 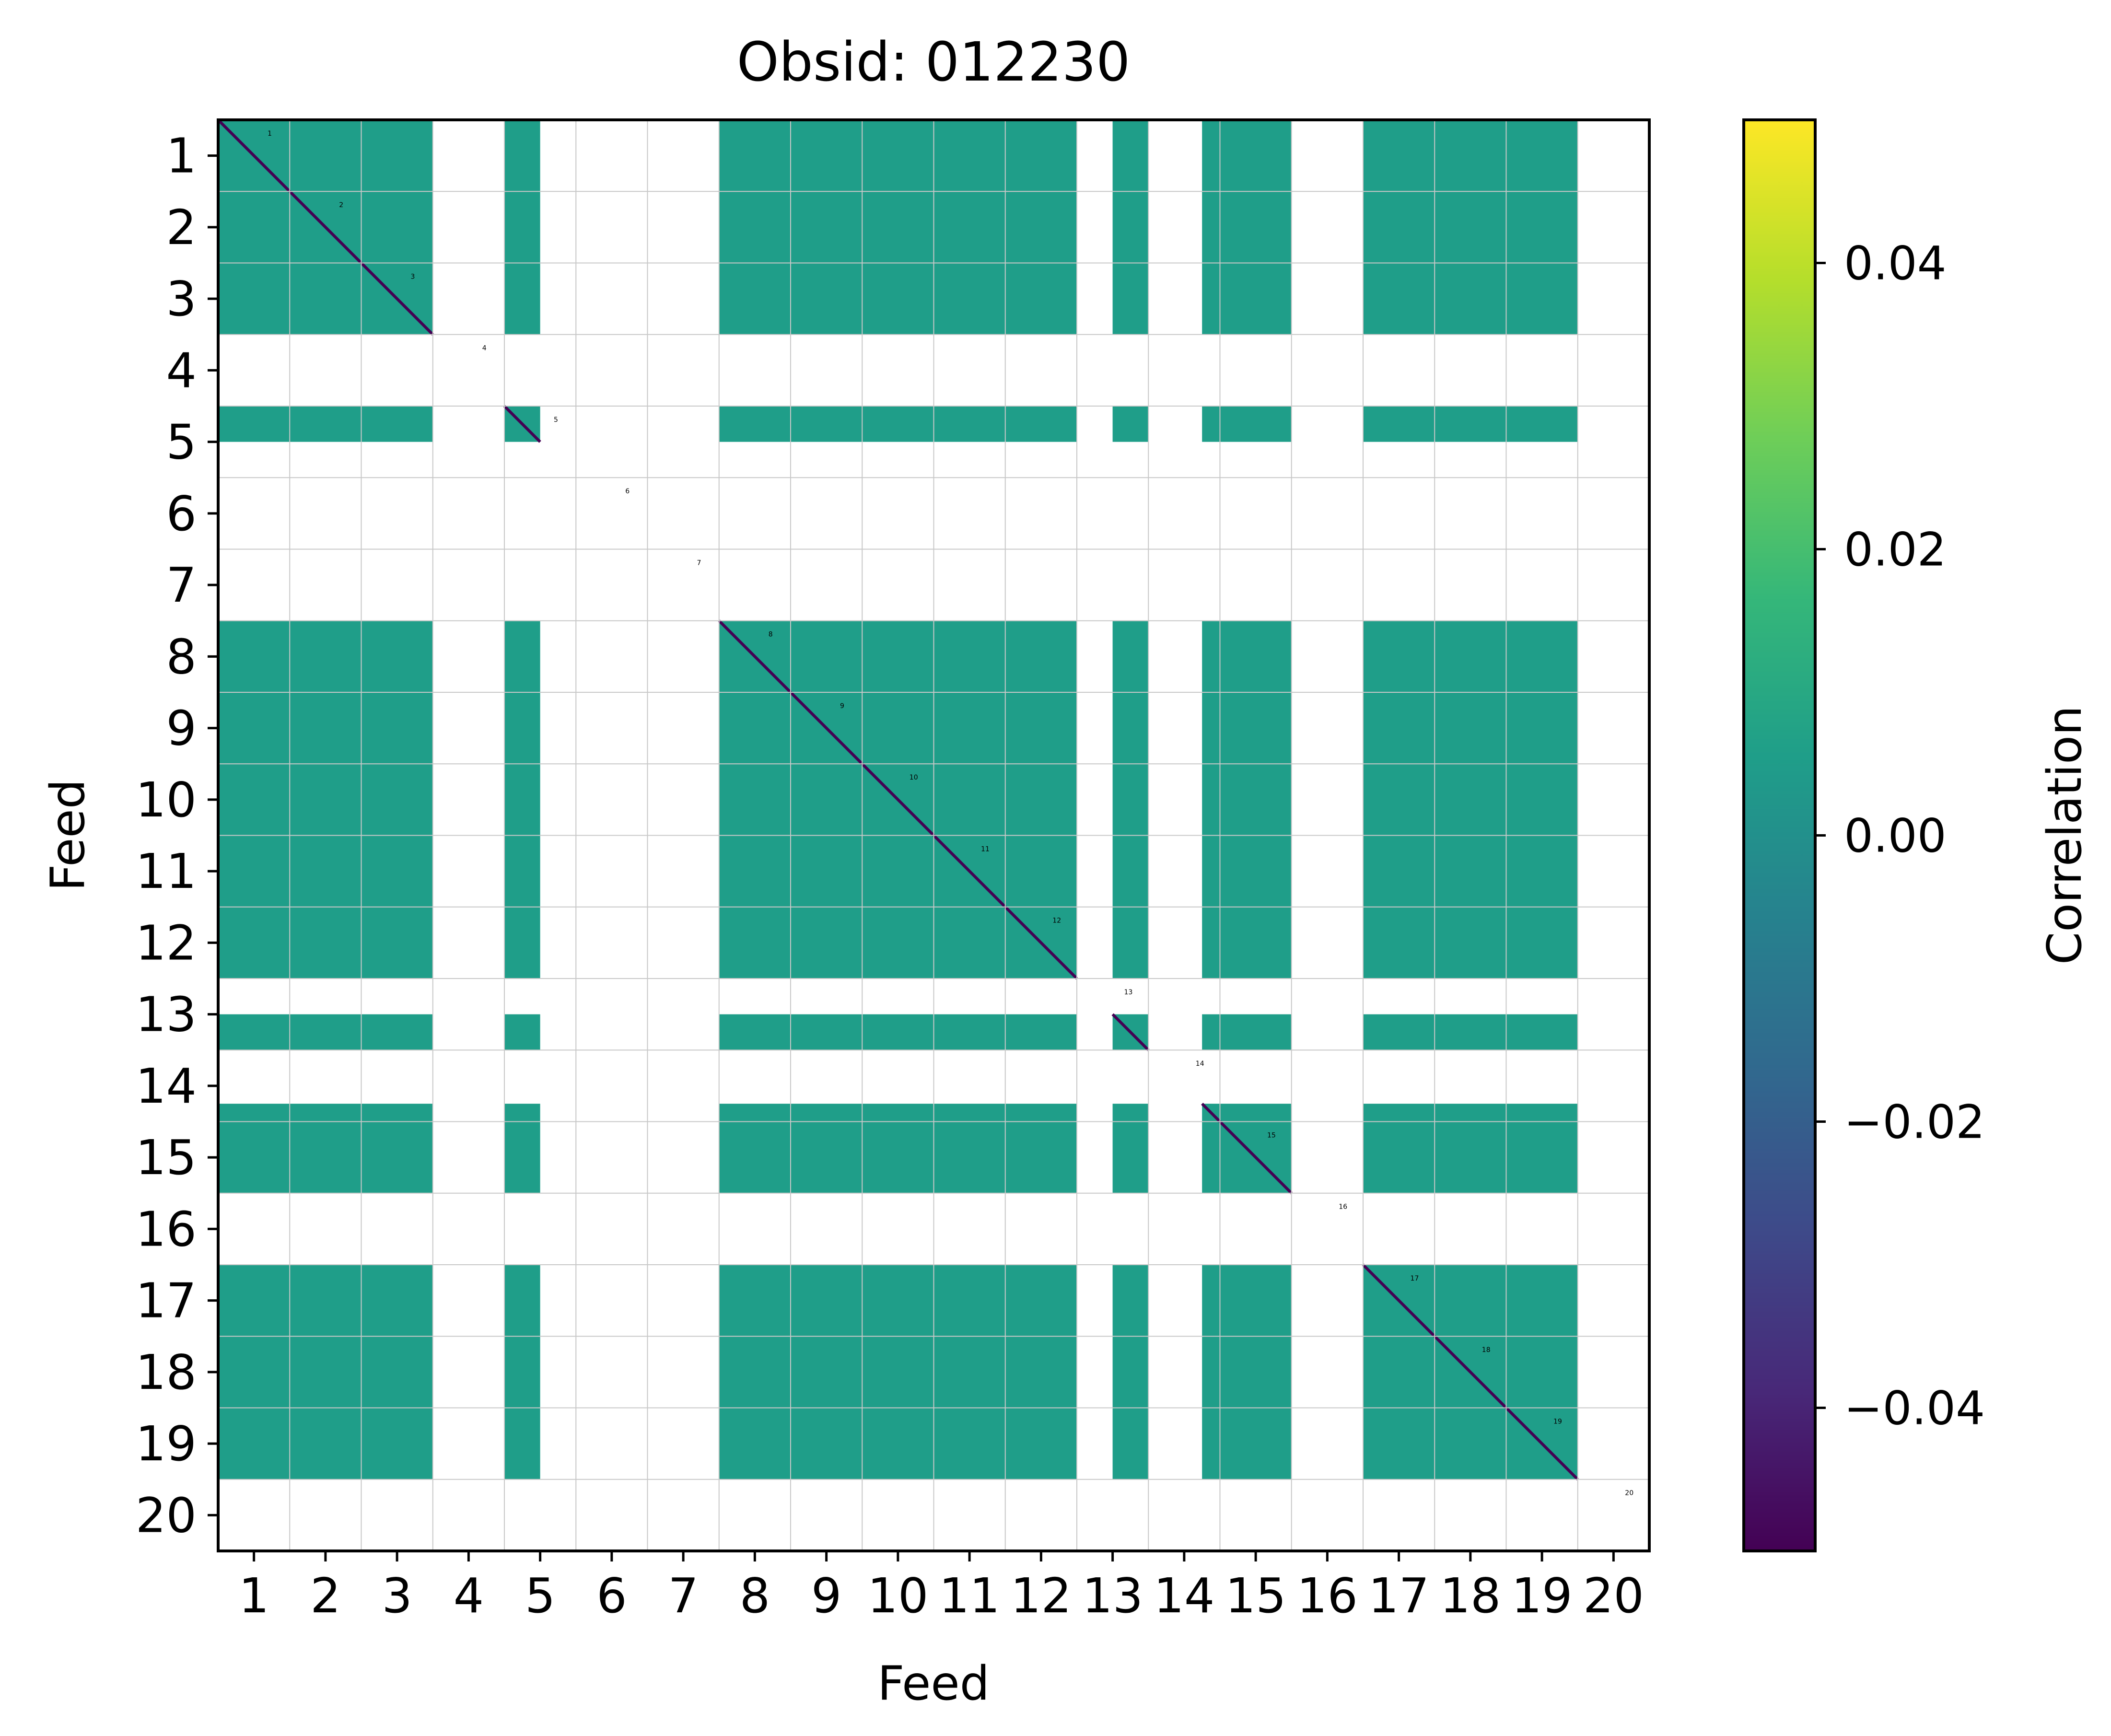 What do you see at coordinates (181, 299) in the screenshot?
I see `y-tick-label: 3` at bounding box center [181, 299].